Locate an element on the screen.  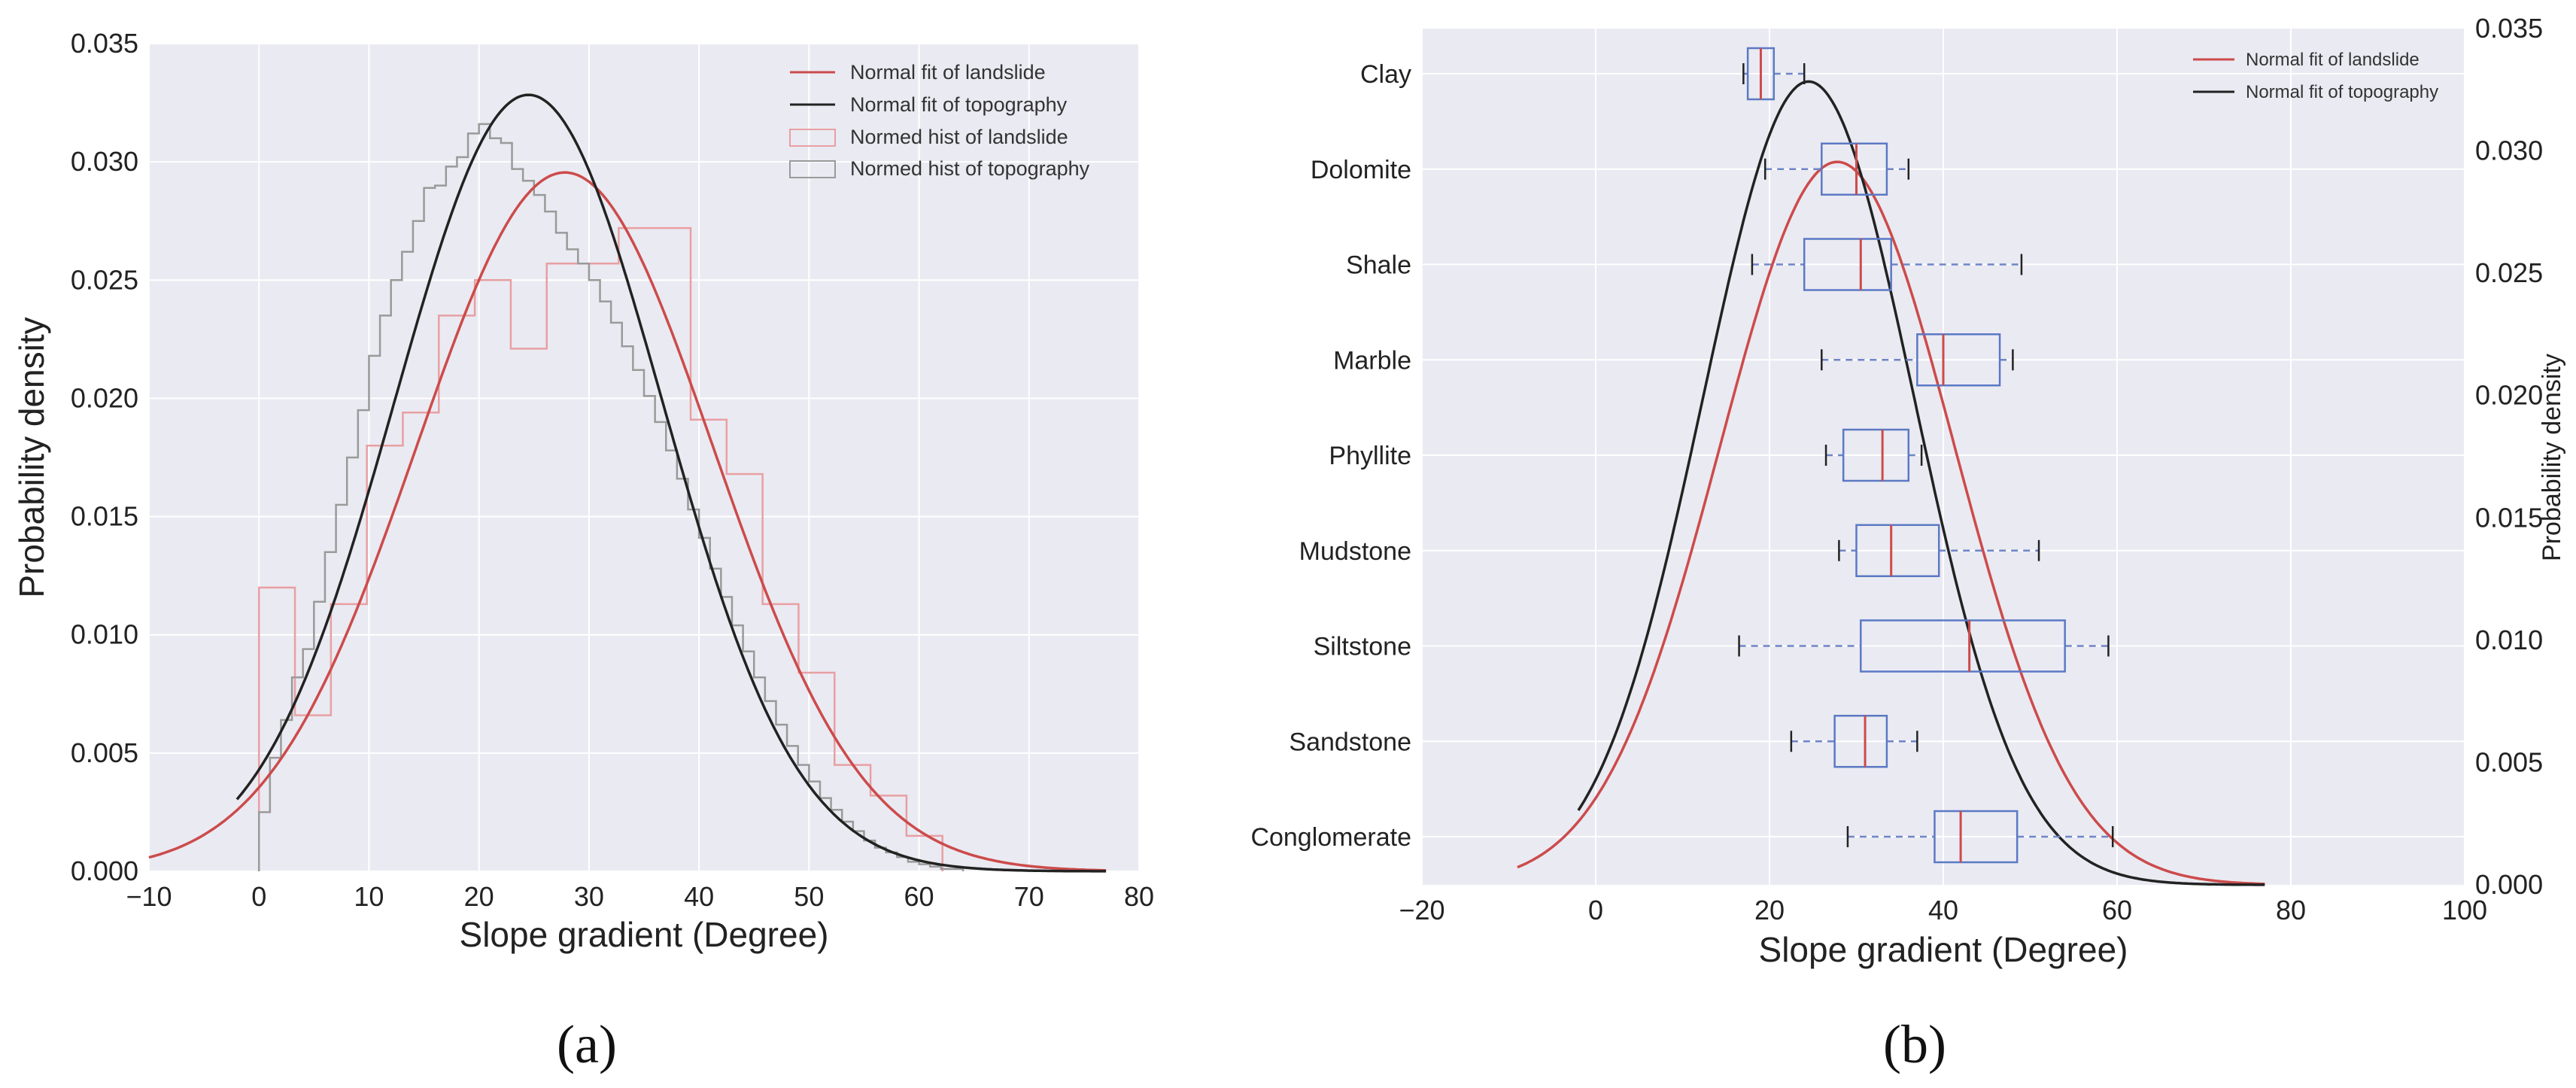
y2-tick-label: 0.035 is located at coordinates (2509, 29).